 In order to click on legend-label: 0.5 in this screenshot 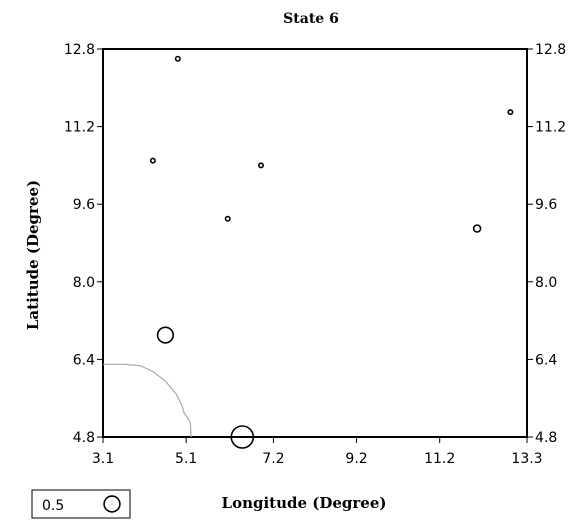, I will do `click(53, 506)`.